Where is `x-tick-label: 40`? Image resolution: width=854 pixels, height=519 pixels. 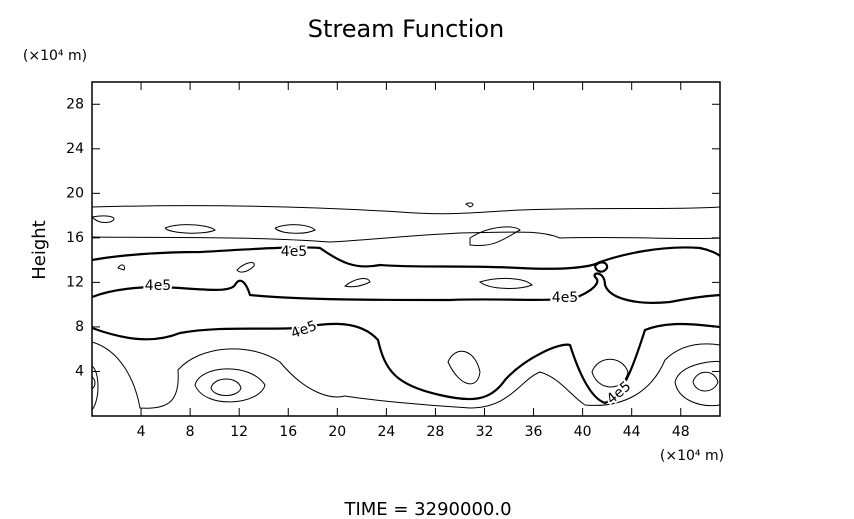
x-tick-label: 40 is located at coordinates (583, 432).